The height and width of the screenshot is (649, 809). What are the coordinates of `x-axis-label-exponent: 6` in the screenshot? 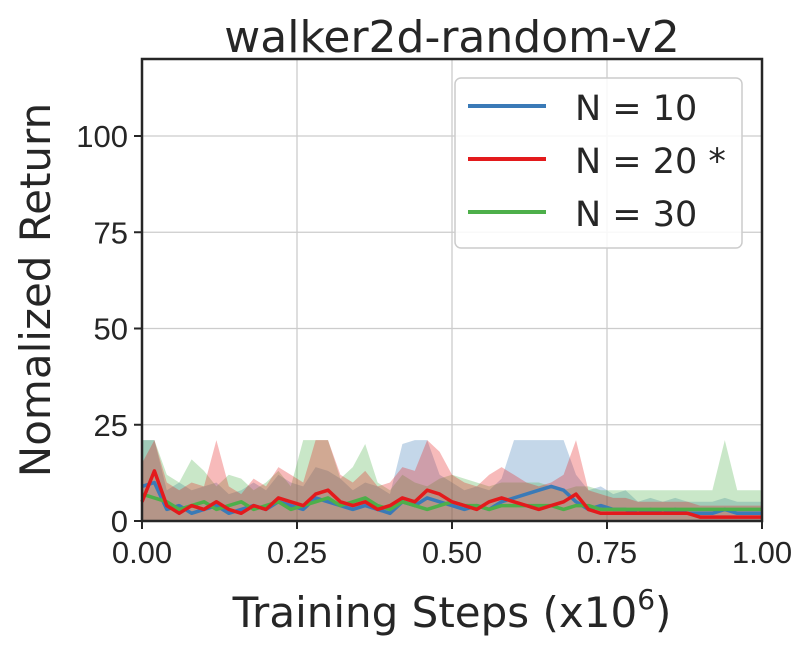 It's located at (646, 599).